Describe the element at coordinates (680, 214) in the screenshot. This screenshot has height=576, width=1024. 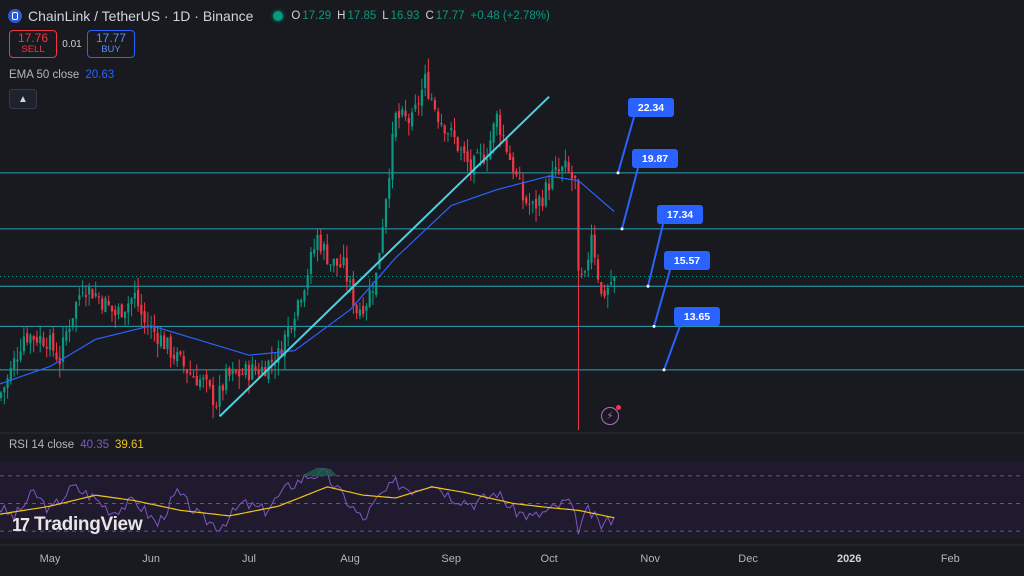
I see `callout-17-34: 17.34` at that location.